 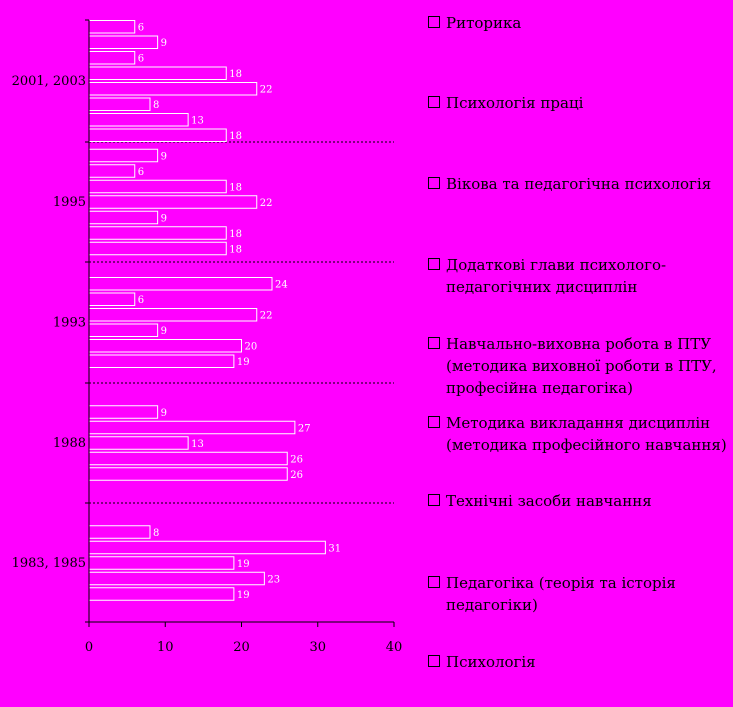 I want to click on legend-item-psychology: Психологія, so click(x=578, y=662).